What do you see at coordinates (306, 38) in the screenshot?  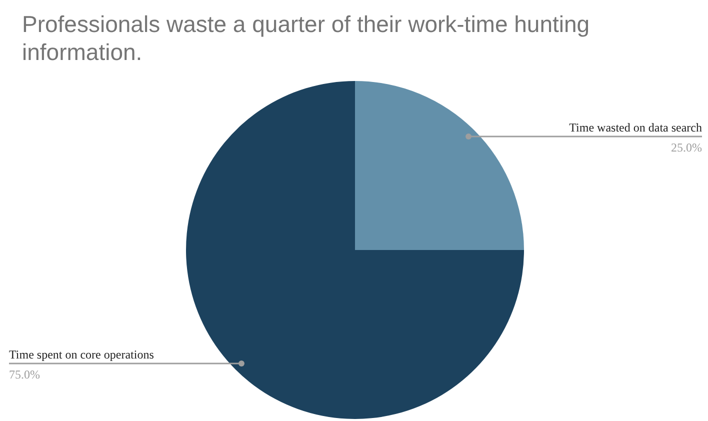 I see `chart-title: Professionals waste a quarter of their work-time hunting information.` at bounding box center [306, 38].